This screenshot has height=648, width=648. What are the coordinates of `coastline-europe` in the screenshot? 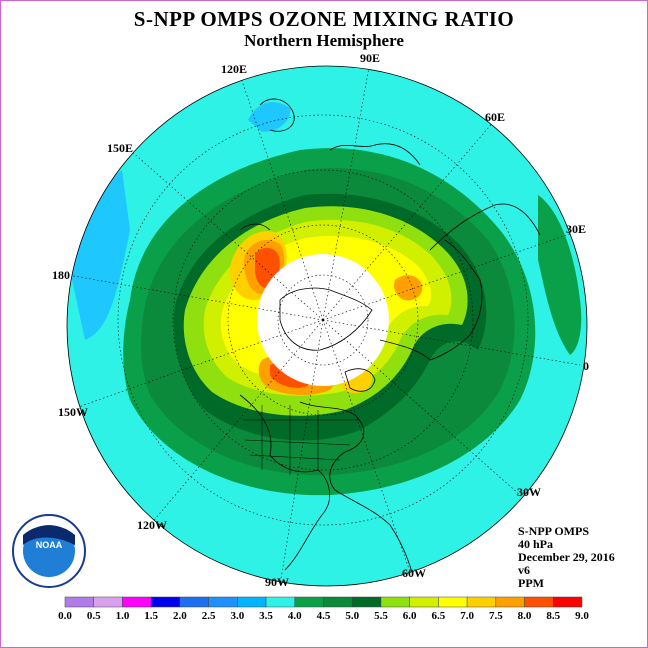 It's located at (431, 300).